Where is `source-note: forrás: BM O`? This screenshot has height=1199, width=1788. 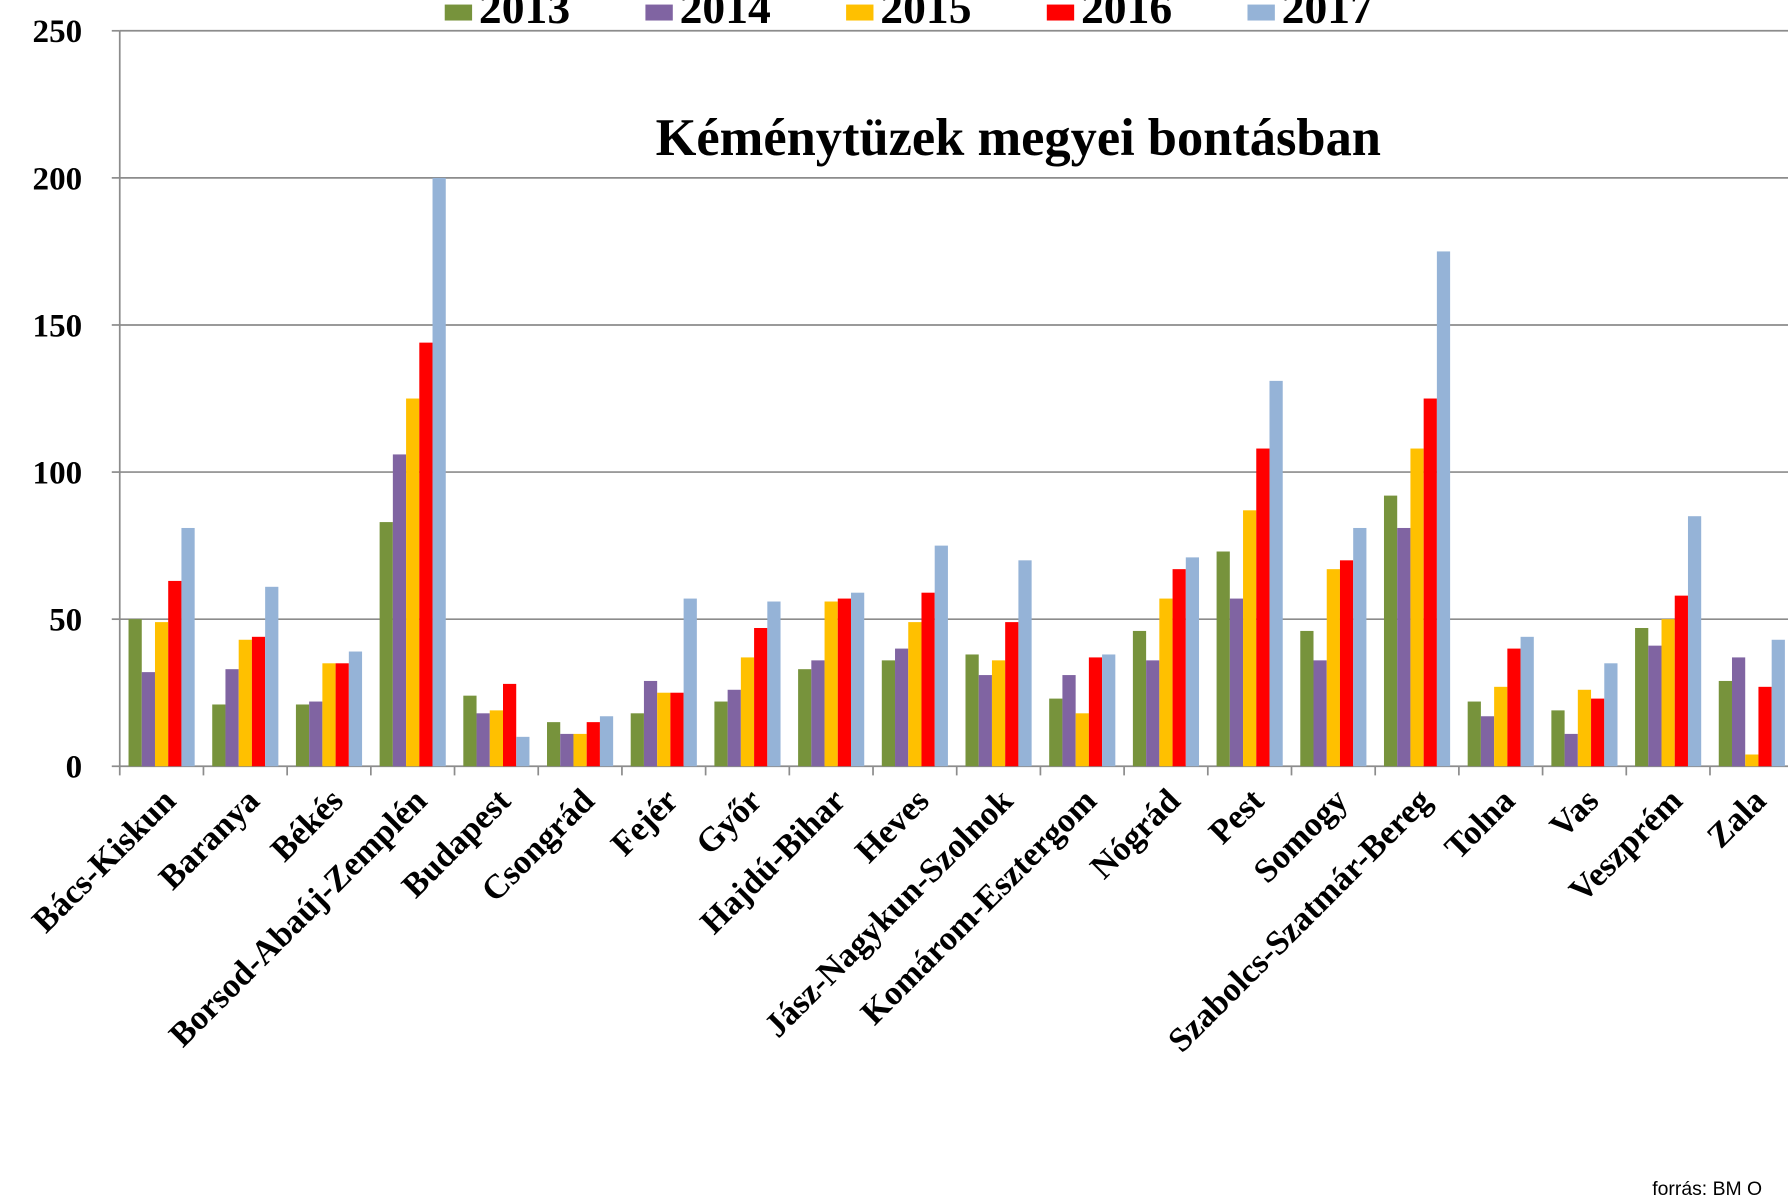
source-note: forrás: BM O is located at coordinates (1707, 1188).